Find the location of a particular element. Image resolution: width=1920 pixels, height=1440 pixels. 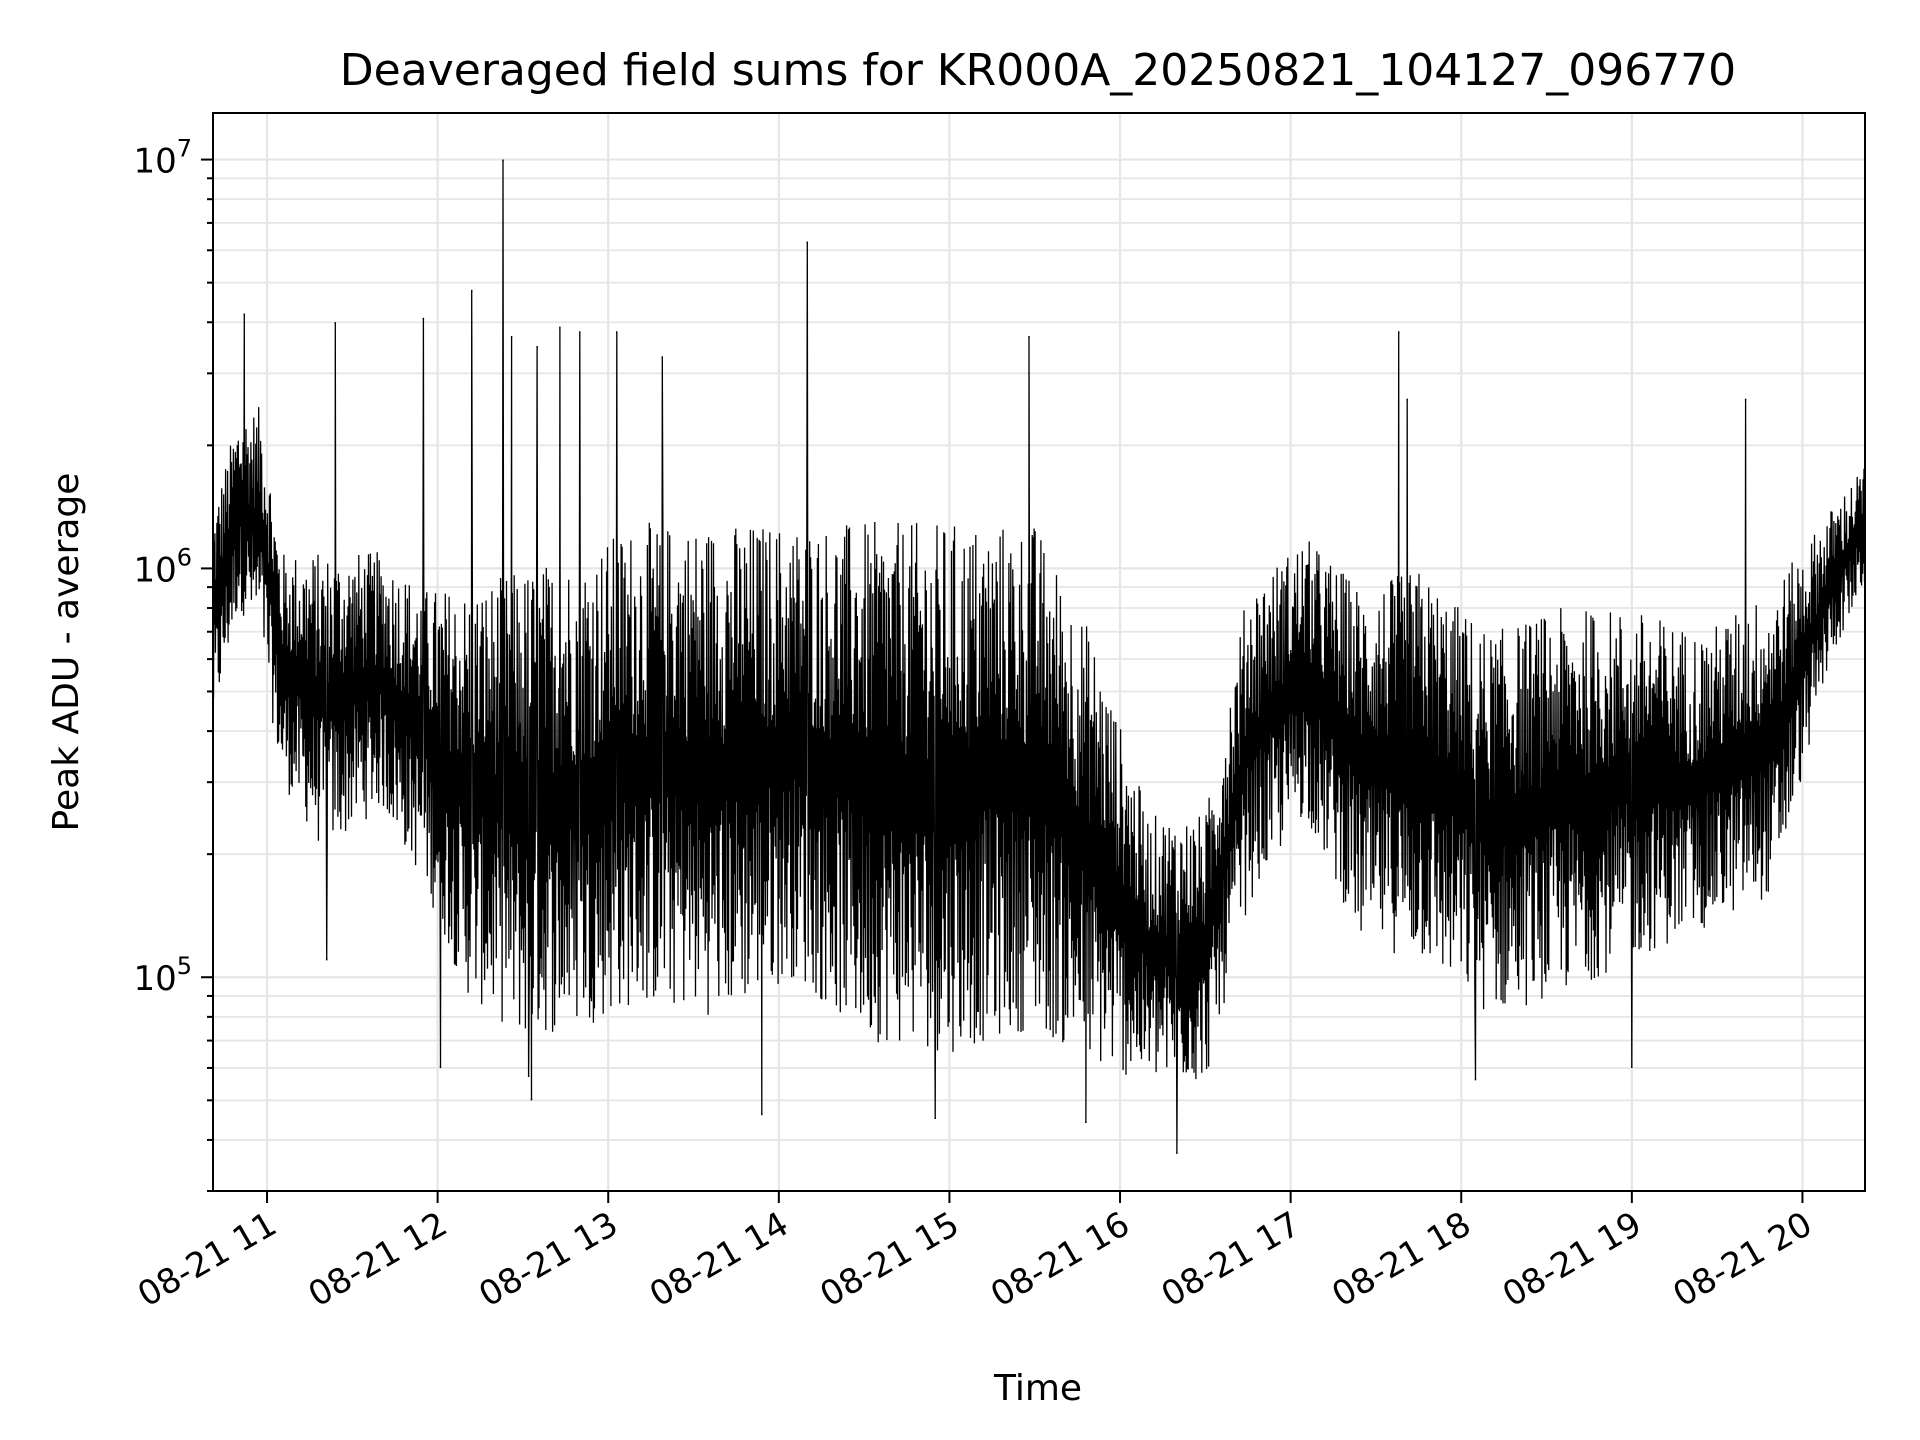

y-axis-label: Peak ADU - average is located at coordinates (66, 652).